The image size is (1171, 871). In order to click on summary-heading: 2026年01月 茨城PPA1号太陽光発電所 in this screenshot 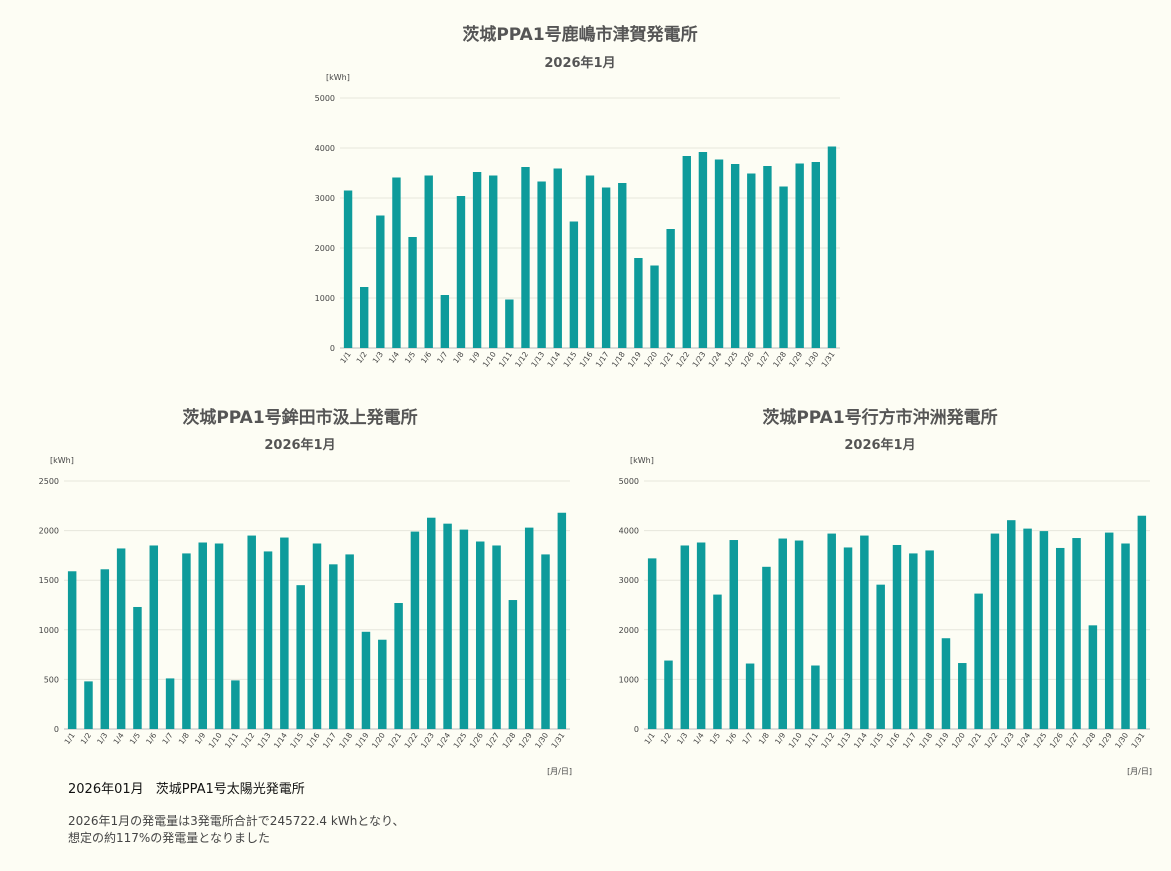, I will do `click(236, 787)`.